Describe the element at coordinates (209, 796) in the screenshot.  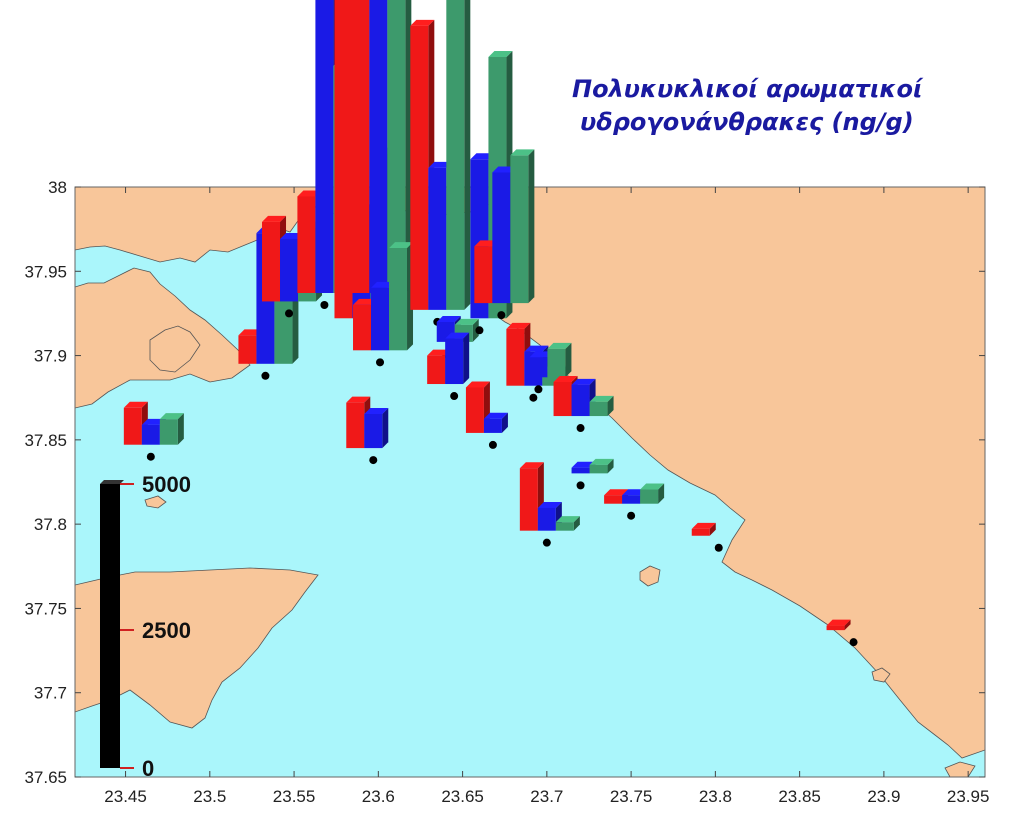
I see `x-tick-label: 23.5` at that location.